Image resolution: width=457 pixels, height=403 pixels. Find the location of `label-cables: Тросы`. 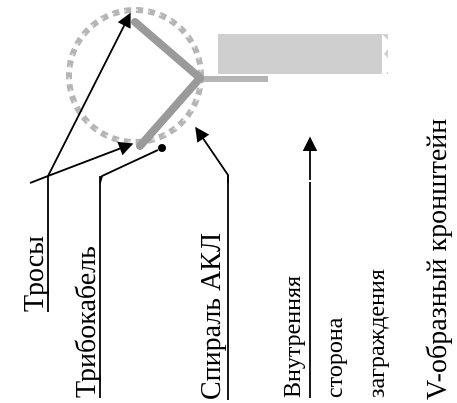

label-cables: Тросы is located at coordinates (34, 274).